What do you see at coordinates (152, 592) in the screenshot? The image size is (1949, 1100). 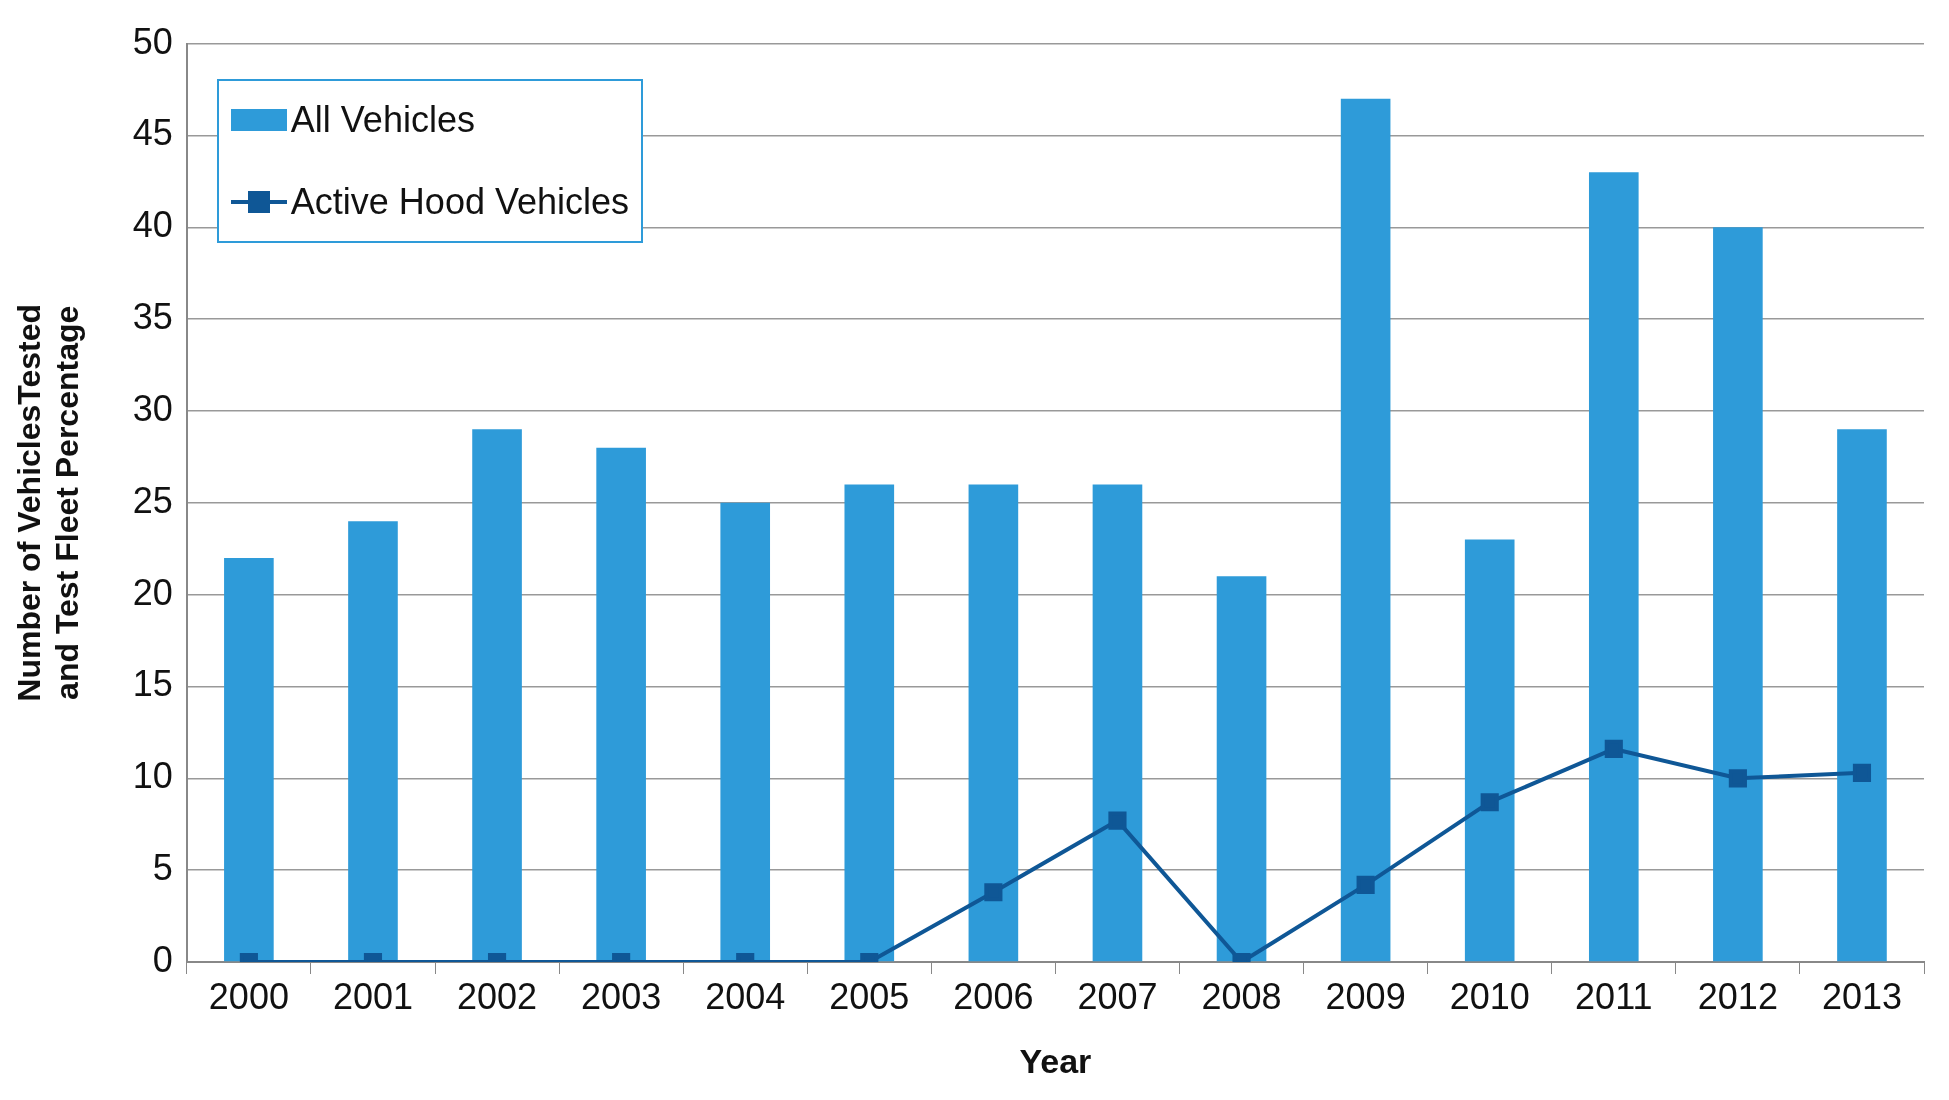 I see `y-tick-label: 20` at bounding box center [152, 592].